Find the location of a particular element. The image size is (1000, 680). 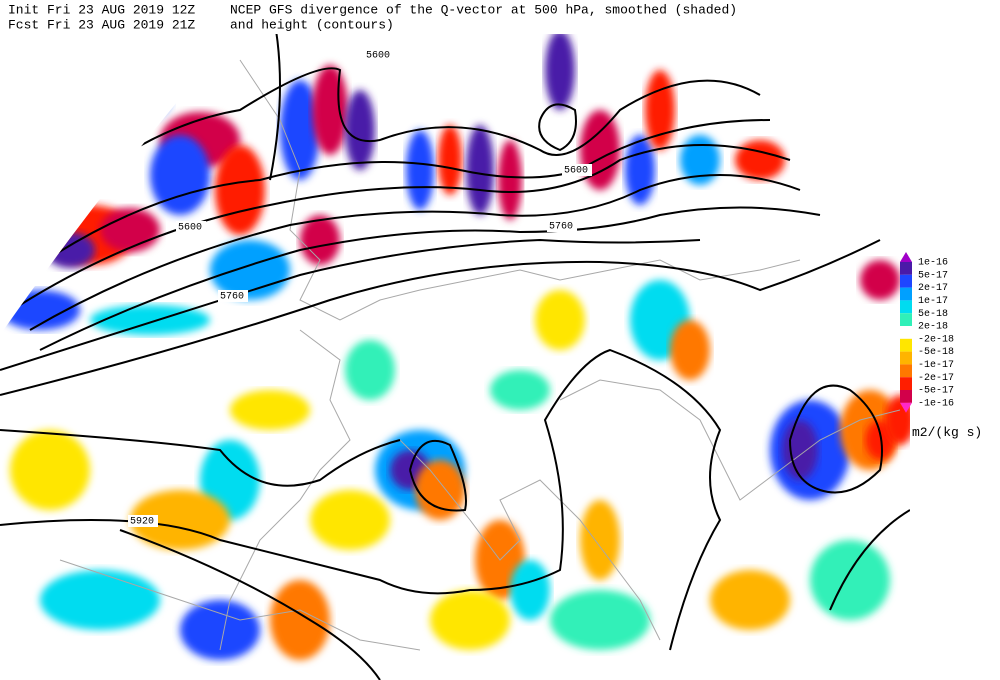

contour-label: 5920 is located at coordinates (142, 522).